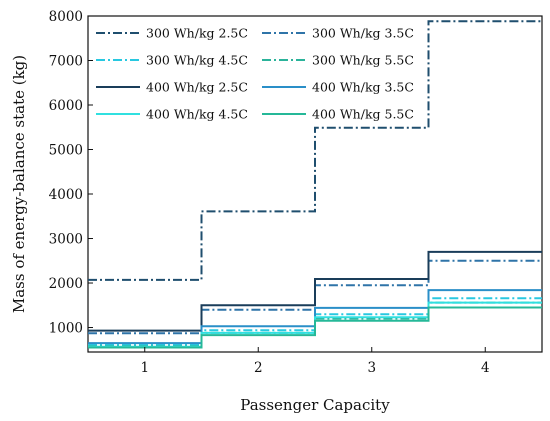  What do you see at coordinates (485, 368) in the screenshot?
I see `x-tick-label: 4` at bounding box center [485, 368].